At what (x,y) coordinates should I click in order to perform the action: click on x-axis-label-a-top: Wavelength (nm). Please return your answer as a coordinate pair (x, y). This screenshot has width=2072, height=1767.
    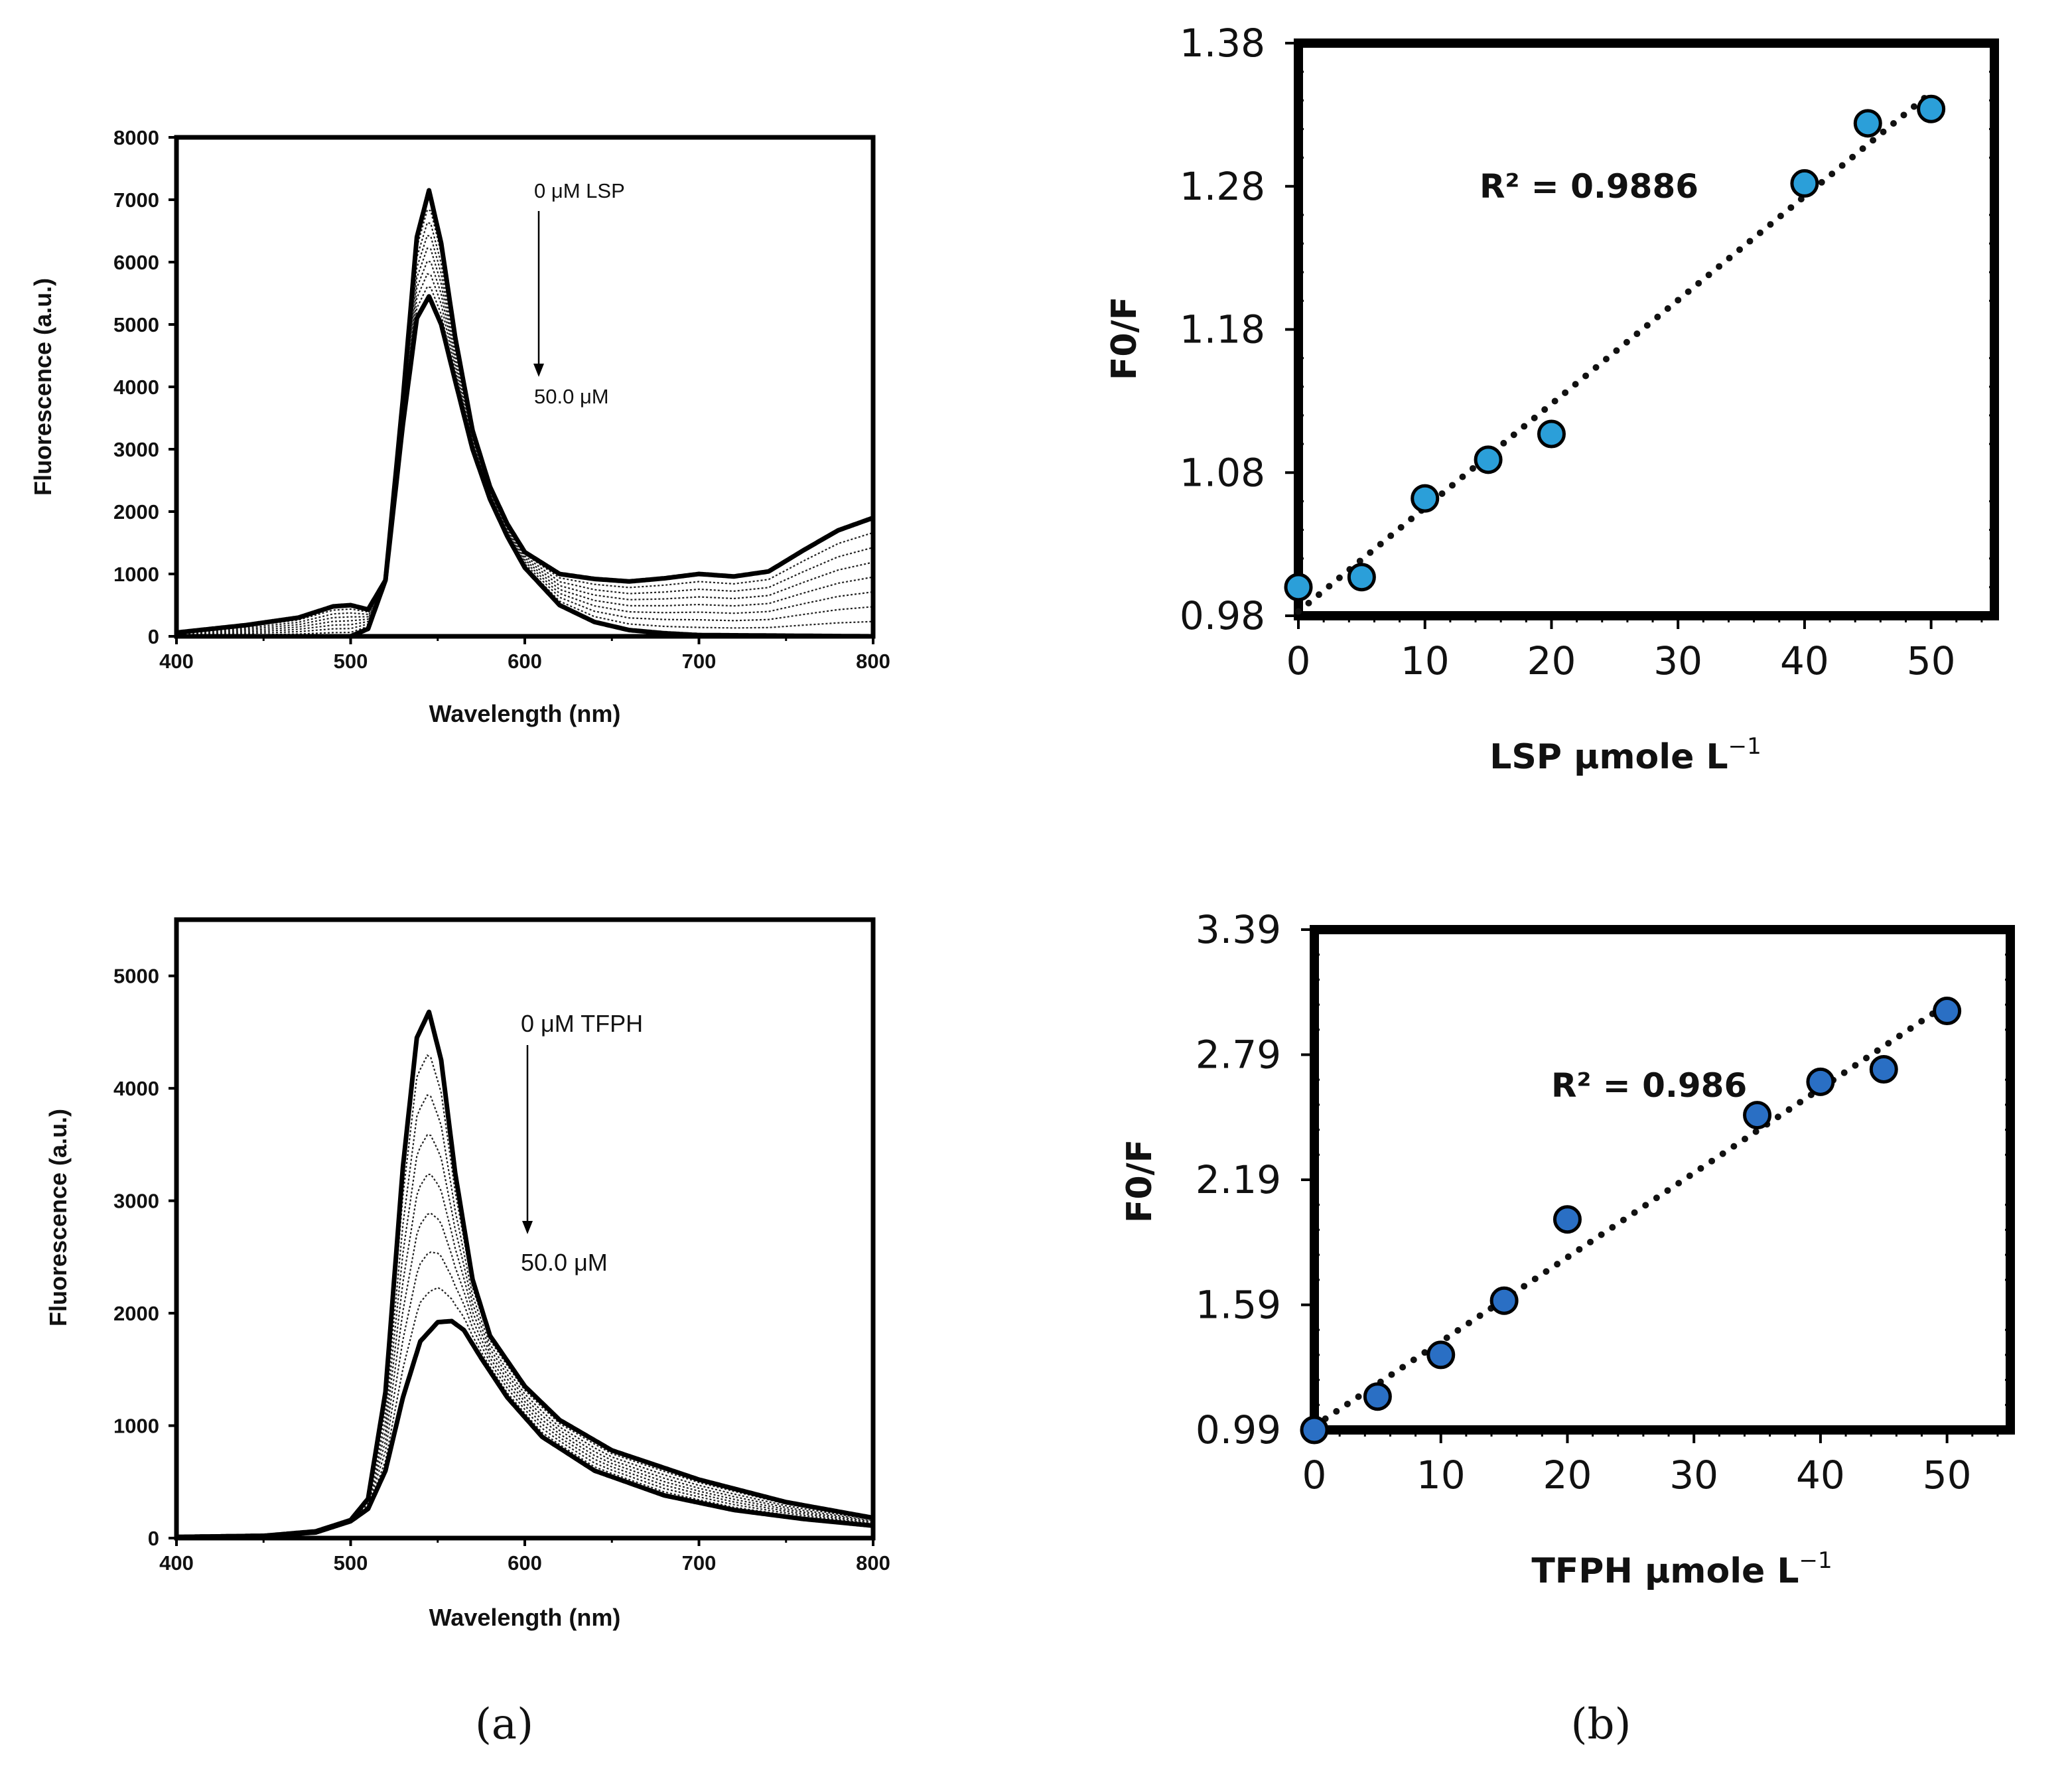
    Looking at the image, I should click on (525, 713).